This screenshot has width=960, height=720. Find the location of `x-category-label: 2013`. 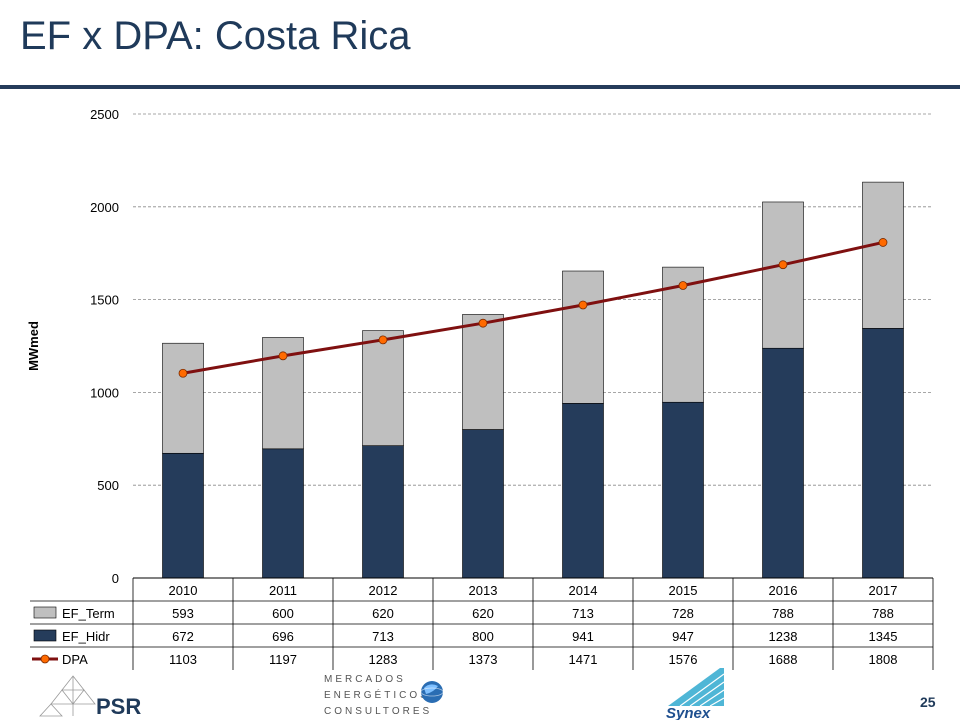

x-category-label: 2013 is located at coordinates (483, 590).